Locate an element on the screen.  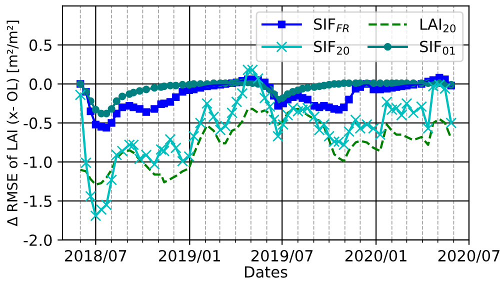
x-tick-label: 2020/07 is located at coordinates (469, 256).